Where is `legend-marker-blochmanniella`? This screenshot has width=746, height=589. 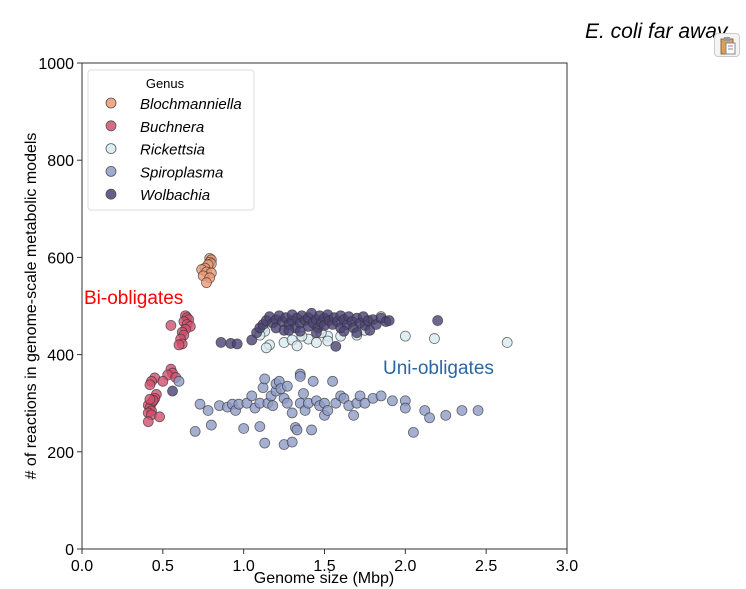
legend-marker-blochmanniella is located at coordinates (111, 103).